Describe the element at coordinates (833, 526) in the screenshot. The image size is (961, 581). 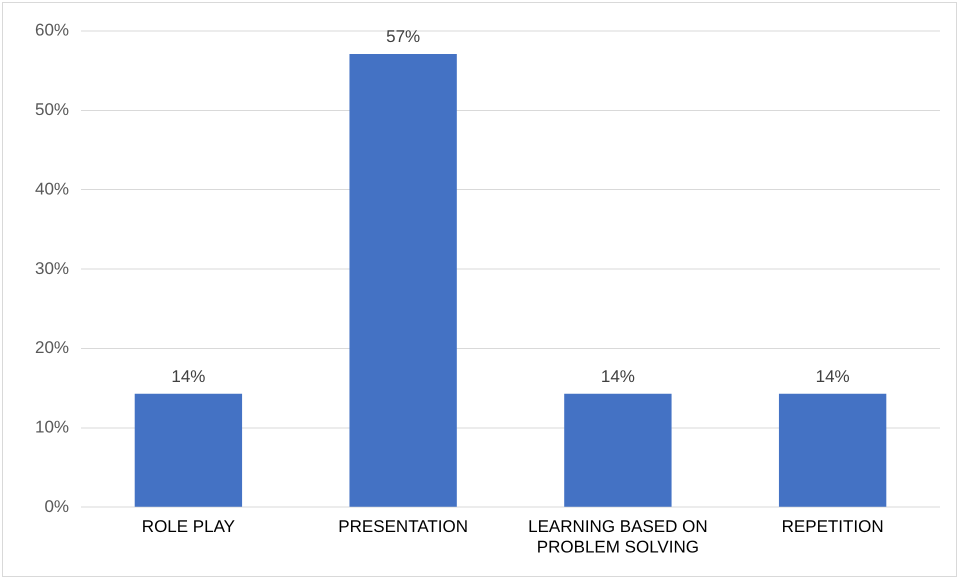
I see `x-tick-label: REPETITION` at that location.